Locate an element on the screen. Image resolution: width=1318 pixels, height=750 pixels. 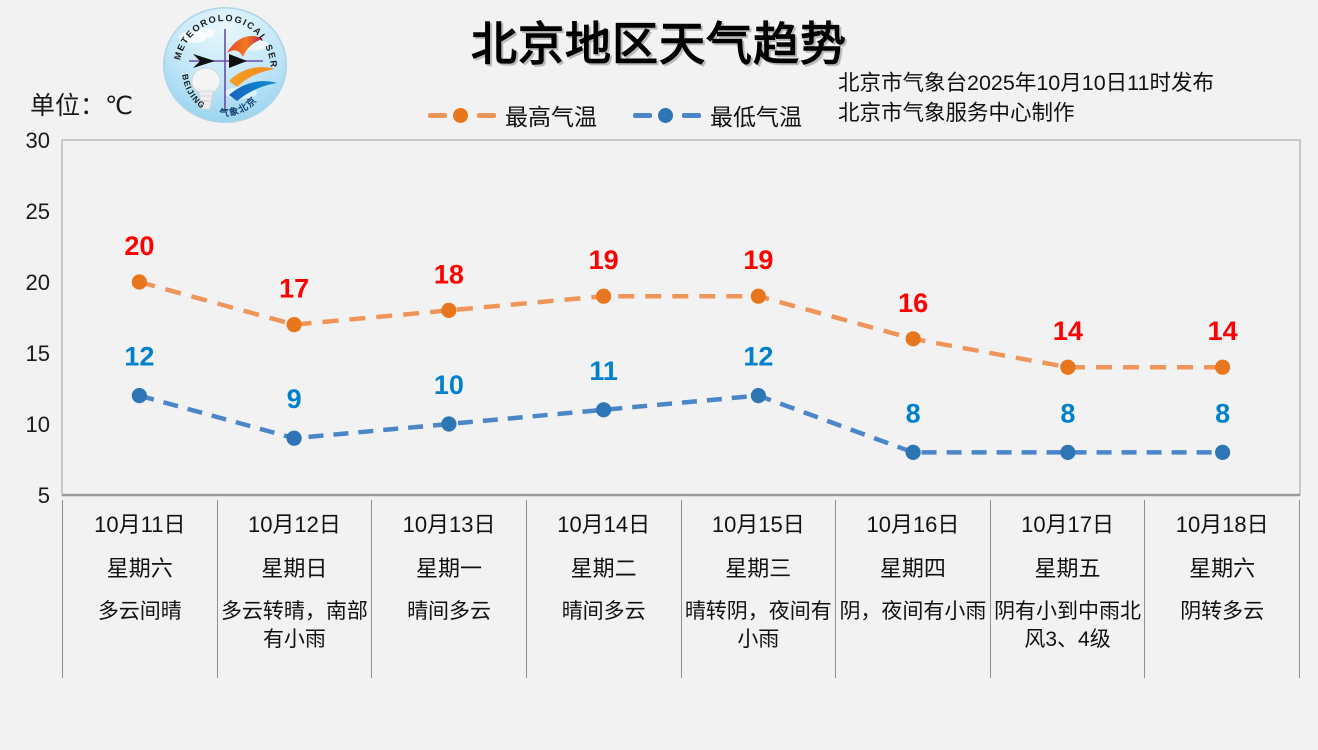
data-label-max-temp: 18 is located at coordinates (449, 274).